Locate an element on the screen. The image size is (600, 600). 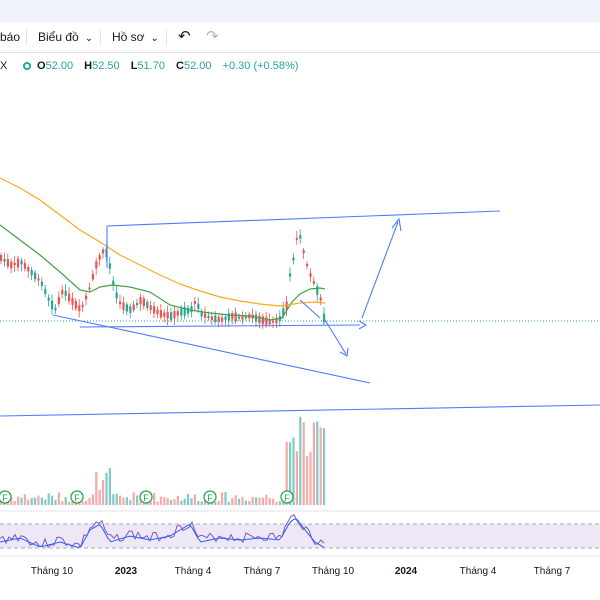
high-value: H52.50 is located at coordinates (102, 66).